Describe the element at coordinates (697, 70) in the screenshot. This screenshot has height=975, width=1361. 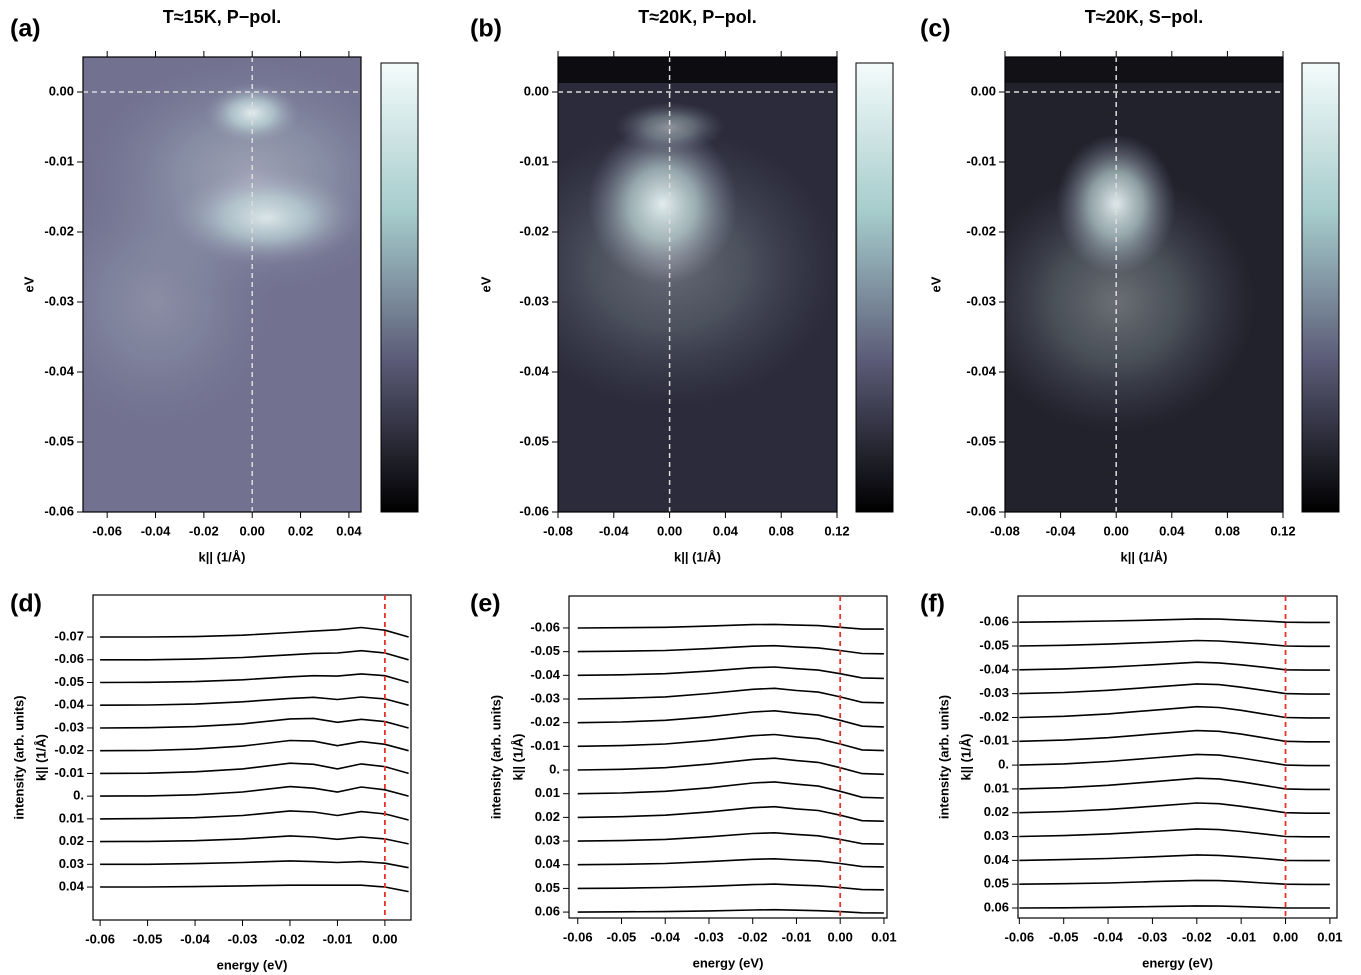
I see `map-edge` at that location.